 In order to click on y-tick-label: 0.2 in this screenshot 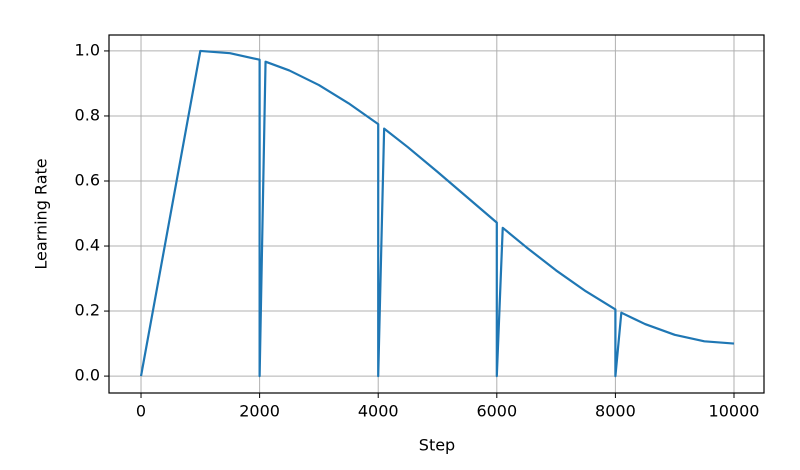, I will do `click(87, 310)`.